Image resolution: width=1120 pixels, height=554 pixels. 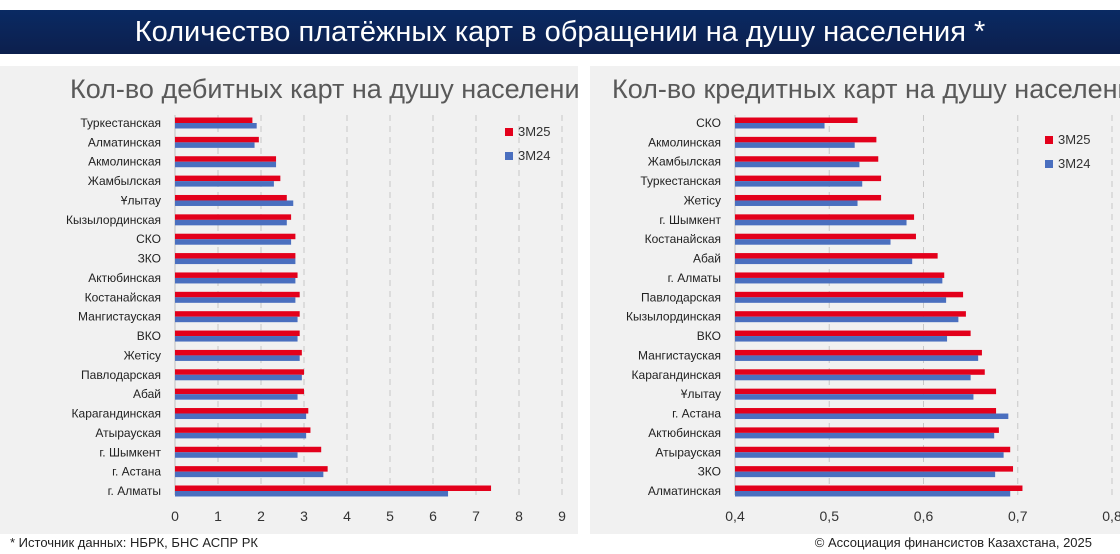 I want to click on legend-swatch-3m25, so click(x=1049, y=140).